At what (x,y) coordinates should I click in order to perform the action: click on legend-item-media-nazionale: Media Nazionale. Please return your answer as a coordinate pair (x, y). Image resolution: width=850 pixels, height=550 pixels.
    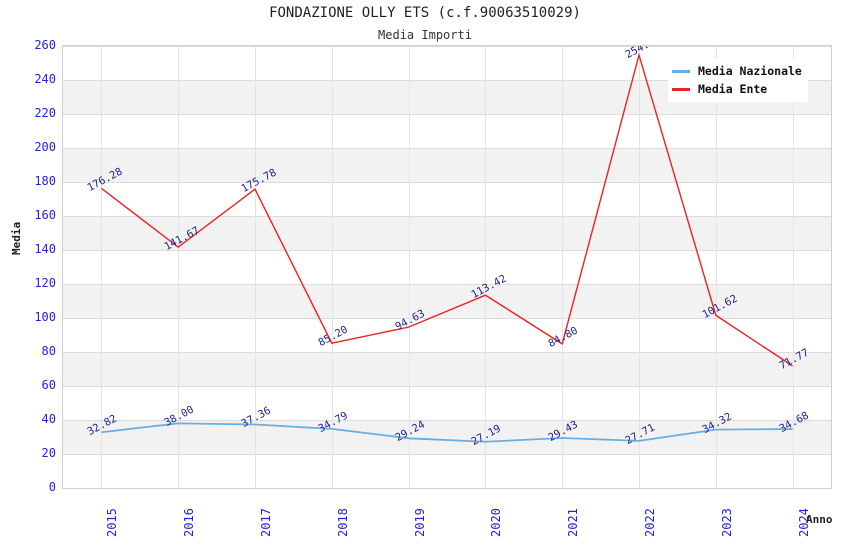
    Looking at the image, I should click on (737, 71).